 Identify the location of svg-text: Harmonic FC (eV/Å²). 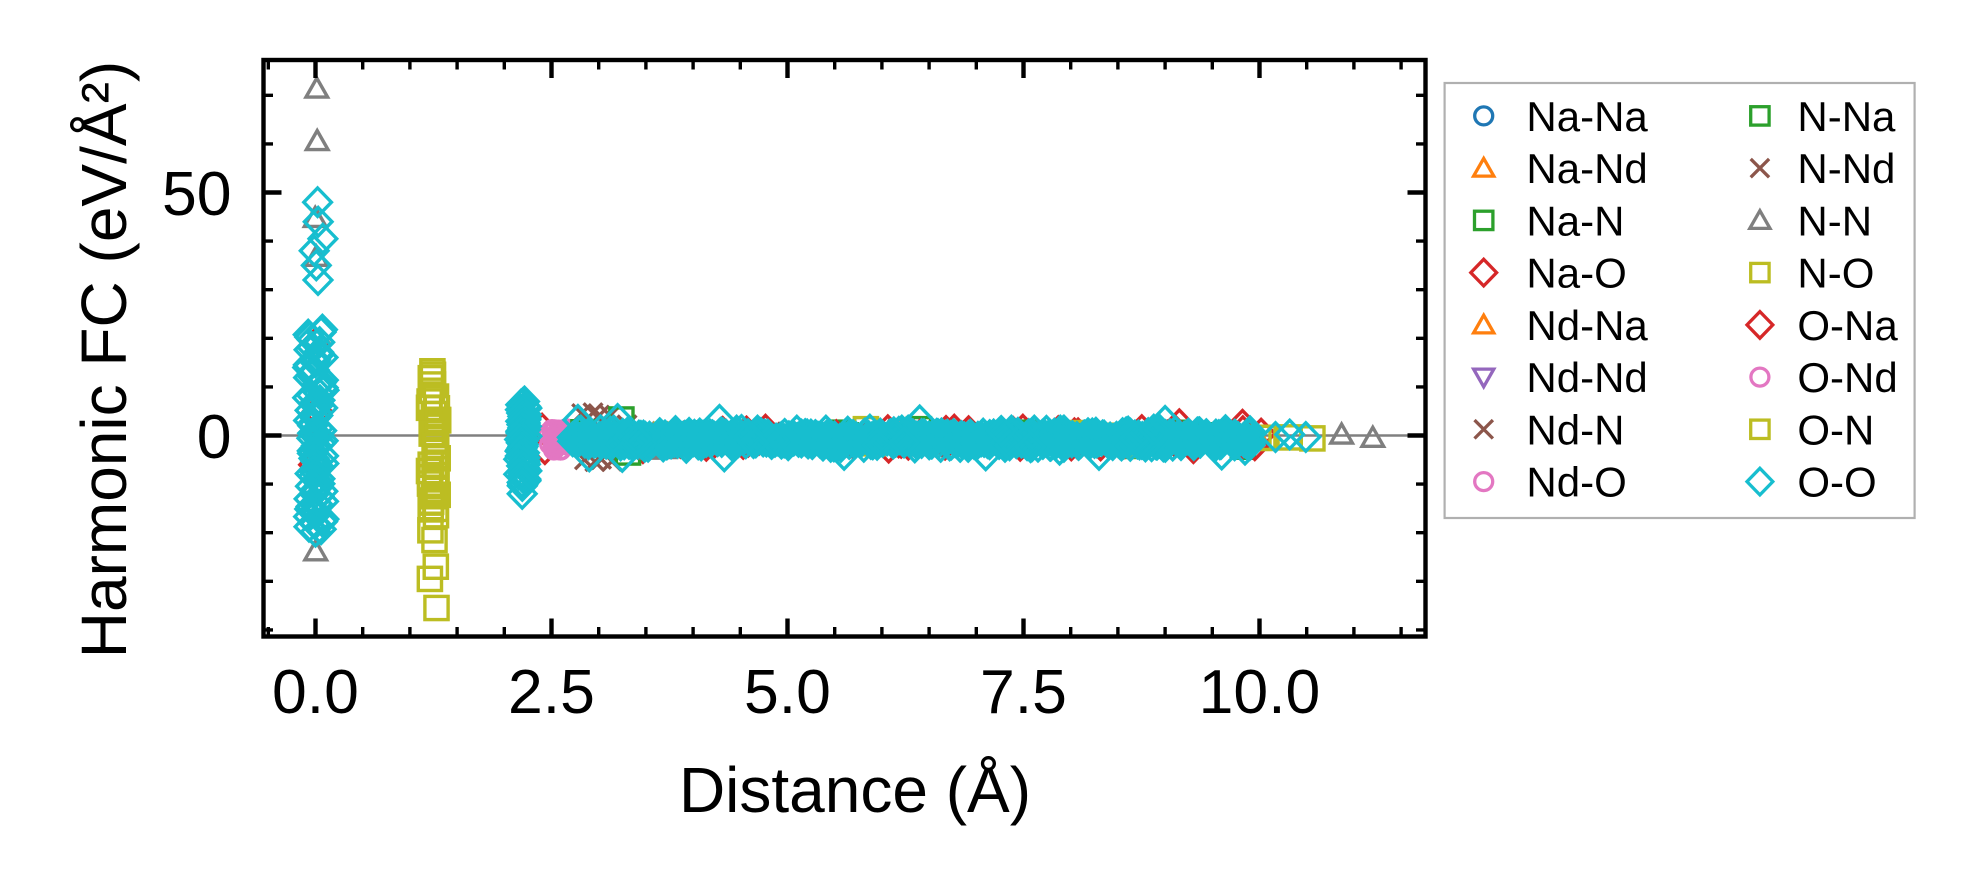
(104, 359).